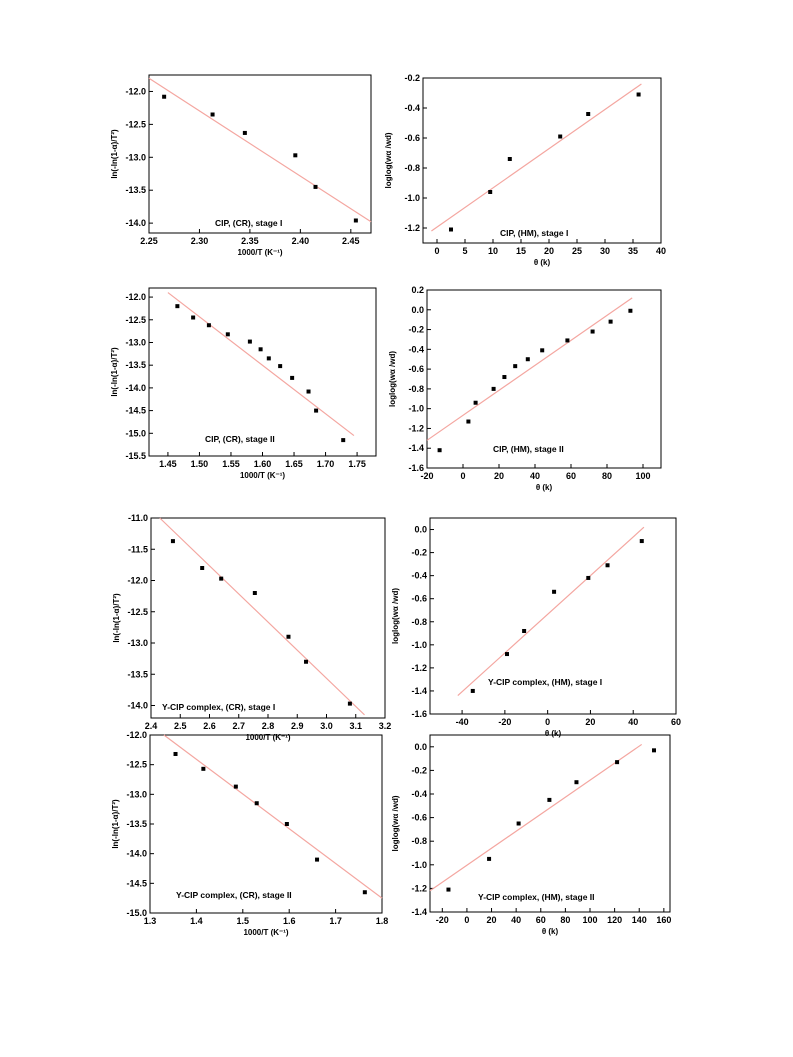  Describe the element at coordinates (416, 448) in the screenshot. I see `y-tick-label: -1.4` at that location.